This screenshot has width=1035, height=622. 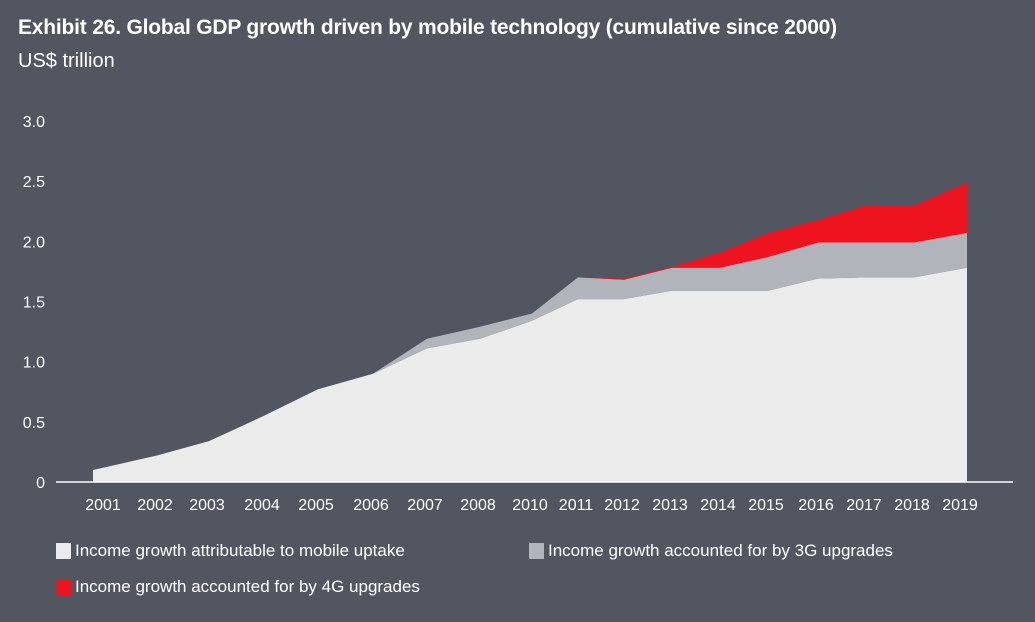 What do you see at coordinates (816, 505) in the screenshot?
I see `x-tick-label: 2016` at bounding box center [816, 505].